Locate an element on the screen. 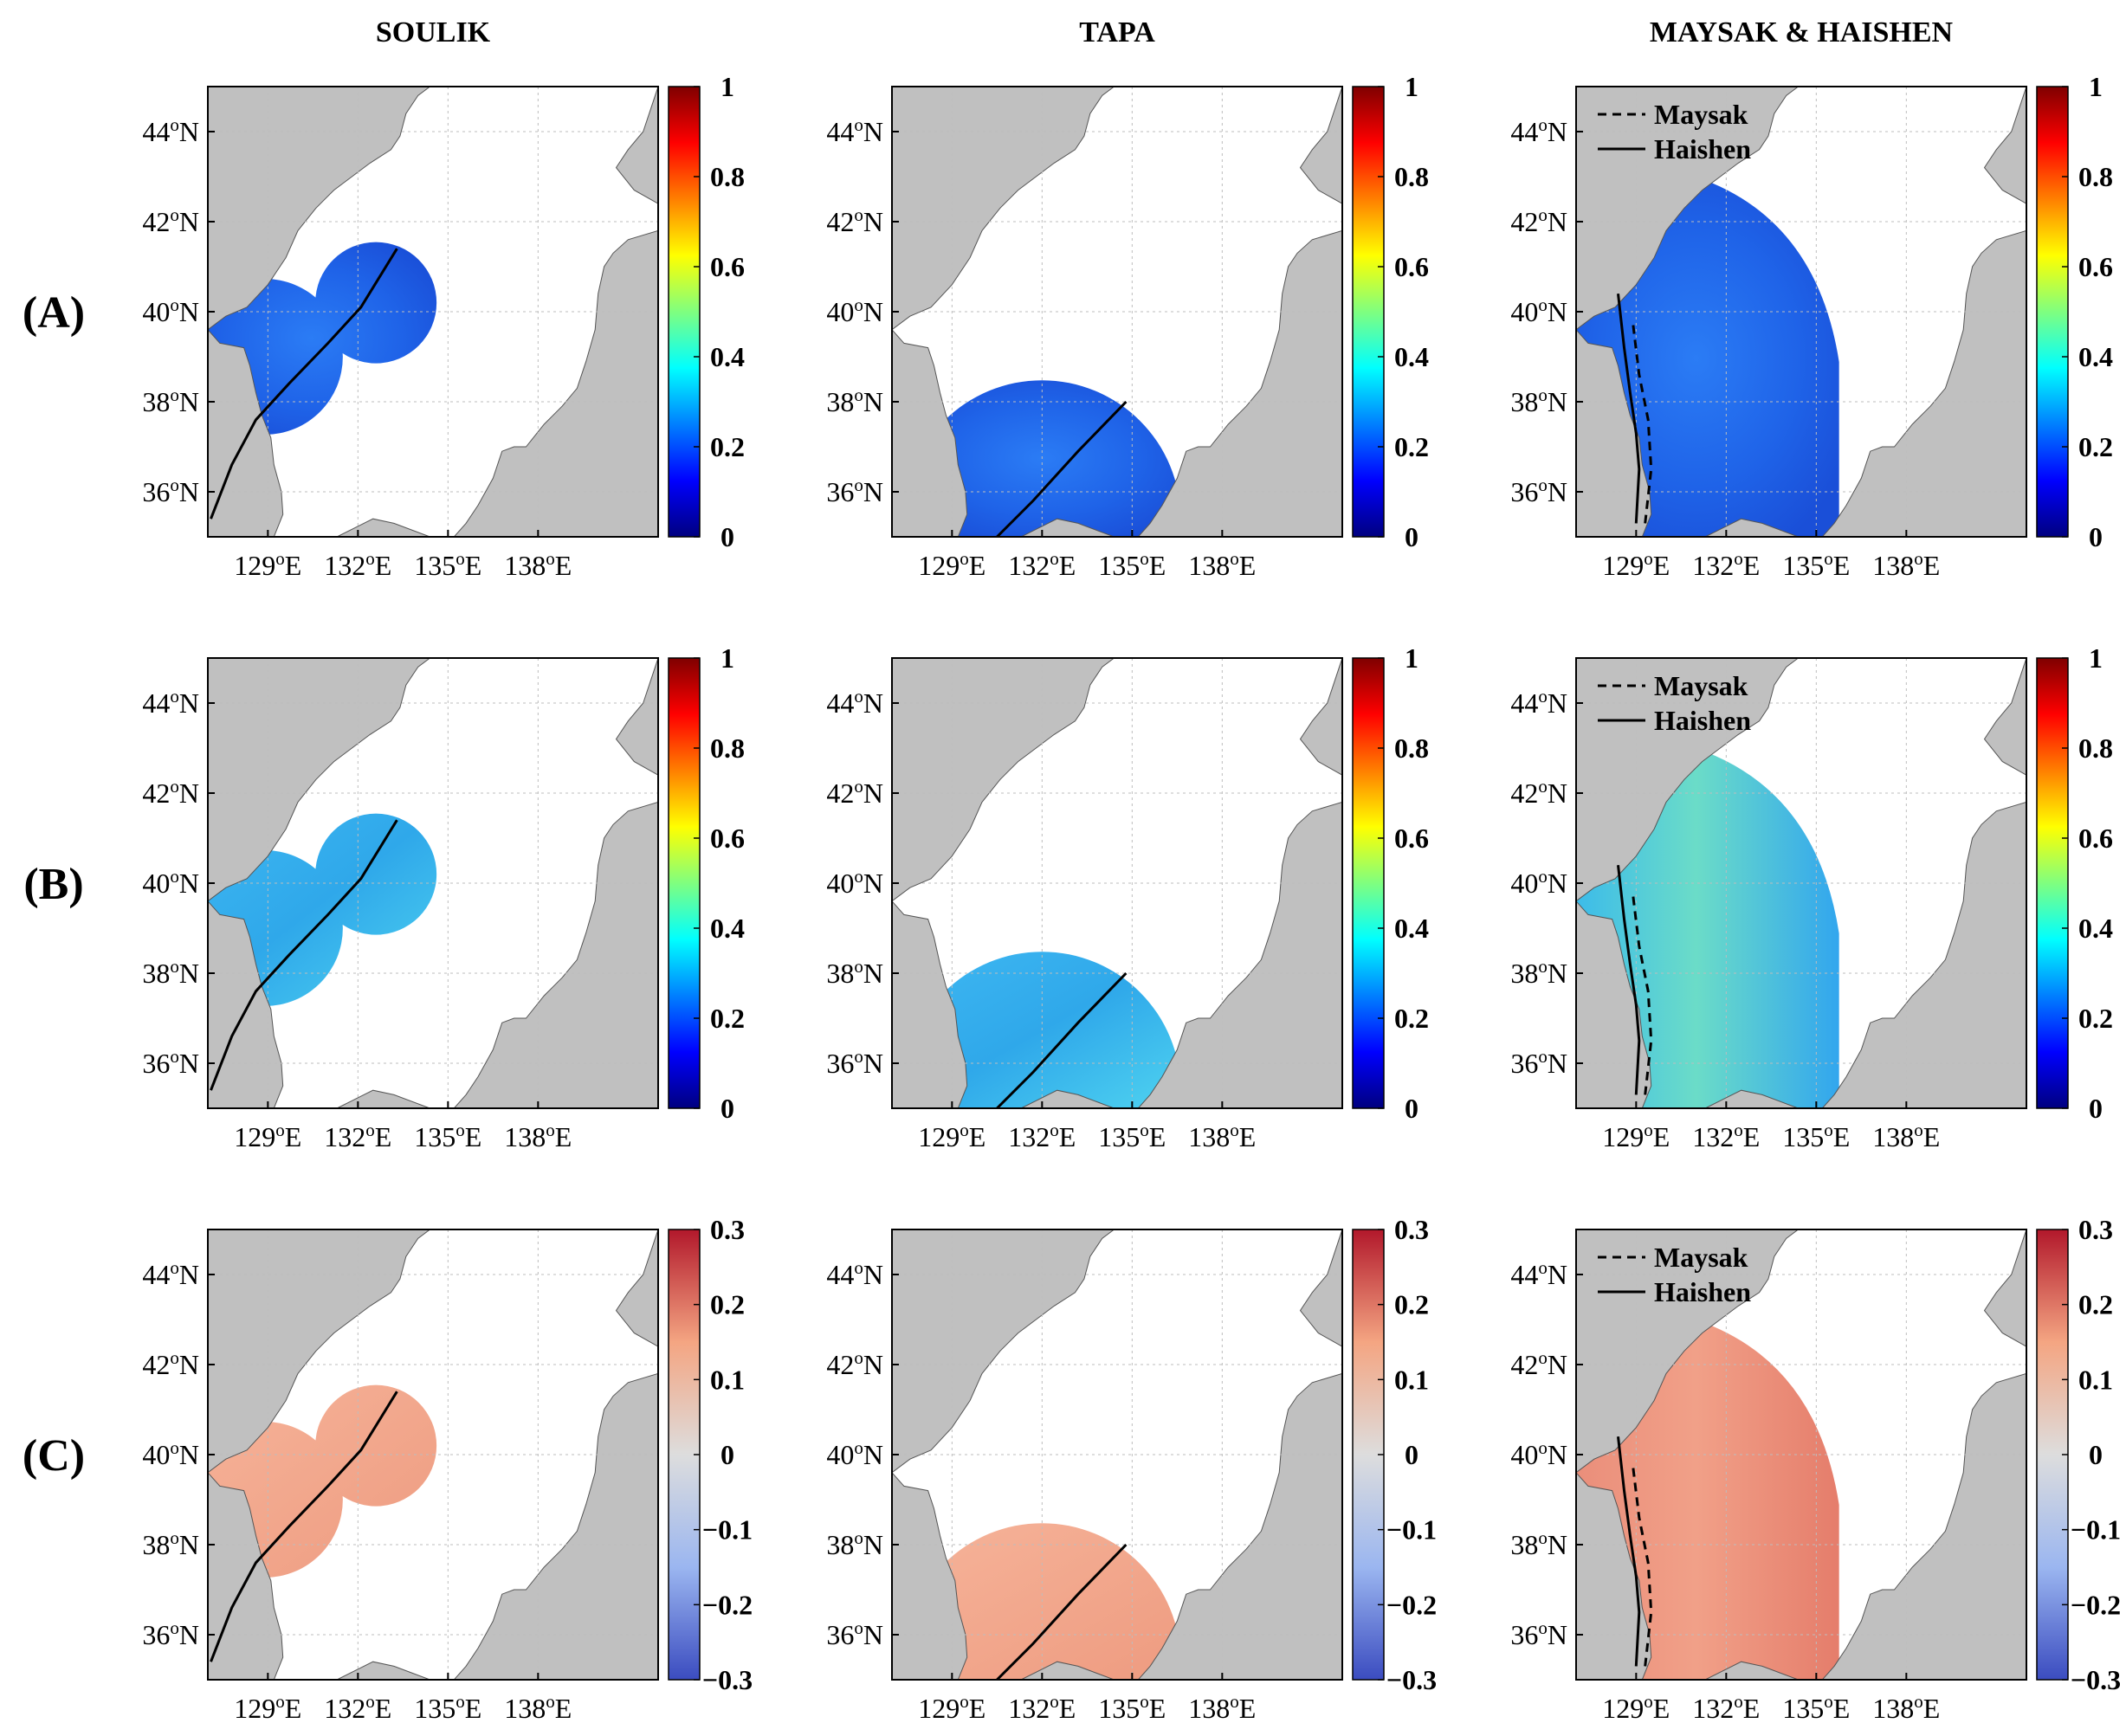 Image resolution: width=2126 pixels, height=1736 pixels. lon-label: 132oE is located at coordinates (1726, 565).